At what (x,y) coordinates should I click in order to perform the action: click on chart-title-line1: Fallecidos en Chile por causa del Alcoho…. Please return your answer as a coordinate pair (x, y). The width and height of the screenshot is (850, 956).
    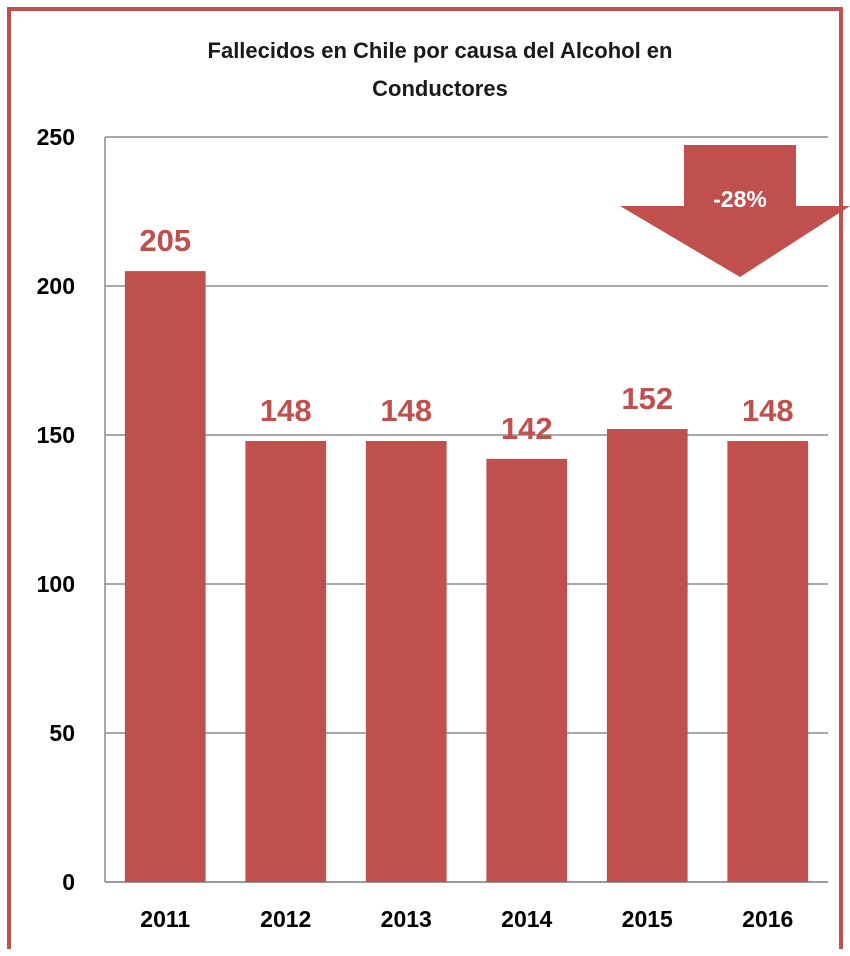
    Looking at the image, I should click on (440, 50).